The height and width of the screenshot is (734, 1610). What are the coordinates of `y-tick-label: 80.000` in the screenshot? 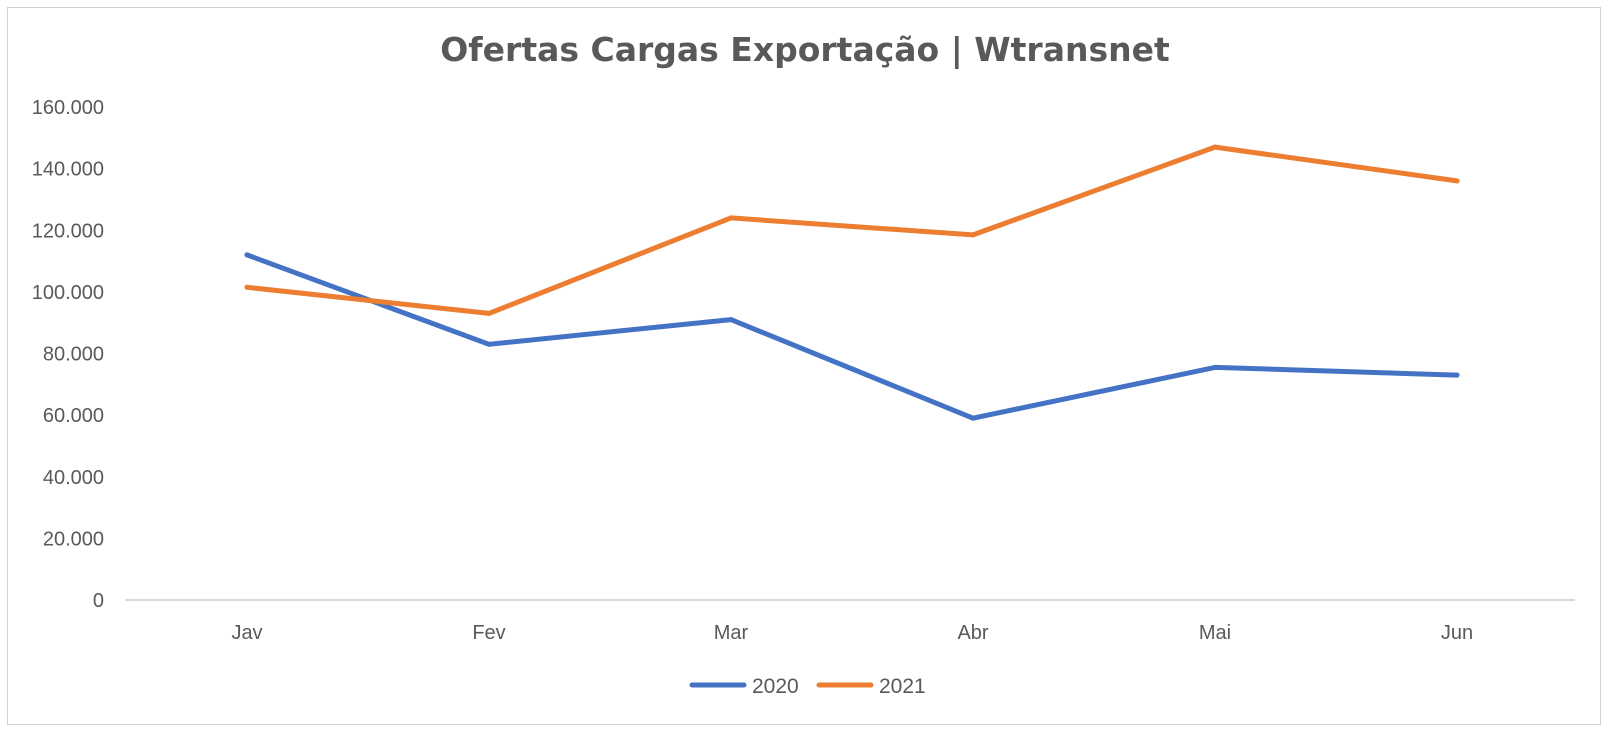 It's located at (73, 355).